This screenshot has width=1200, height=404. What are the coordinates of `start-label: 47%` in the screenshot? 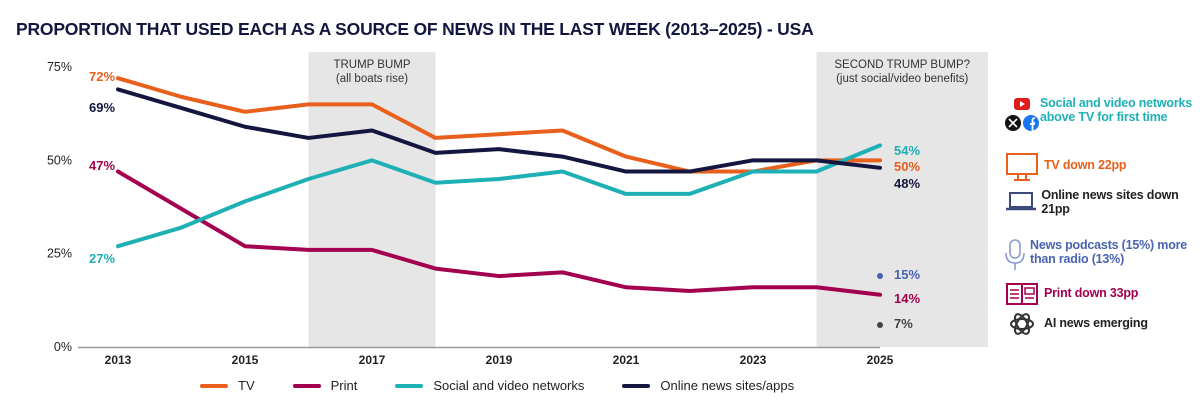 It's located at (102, 165).